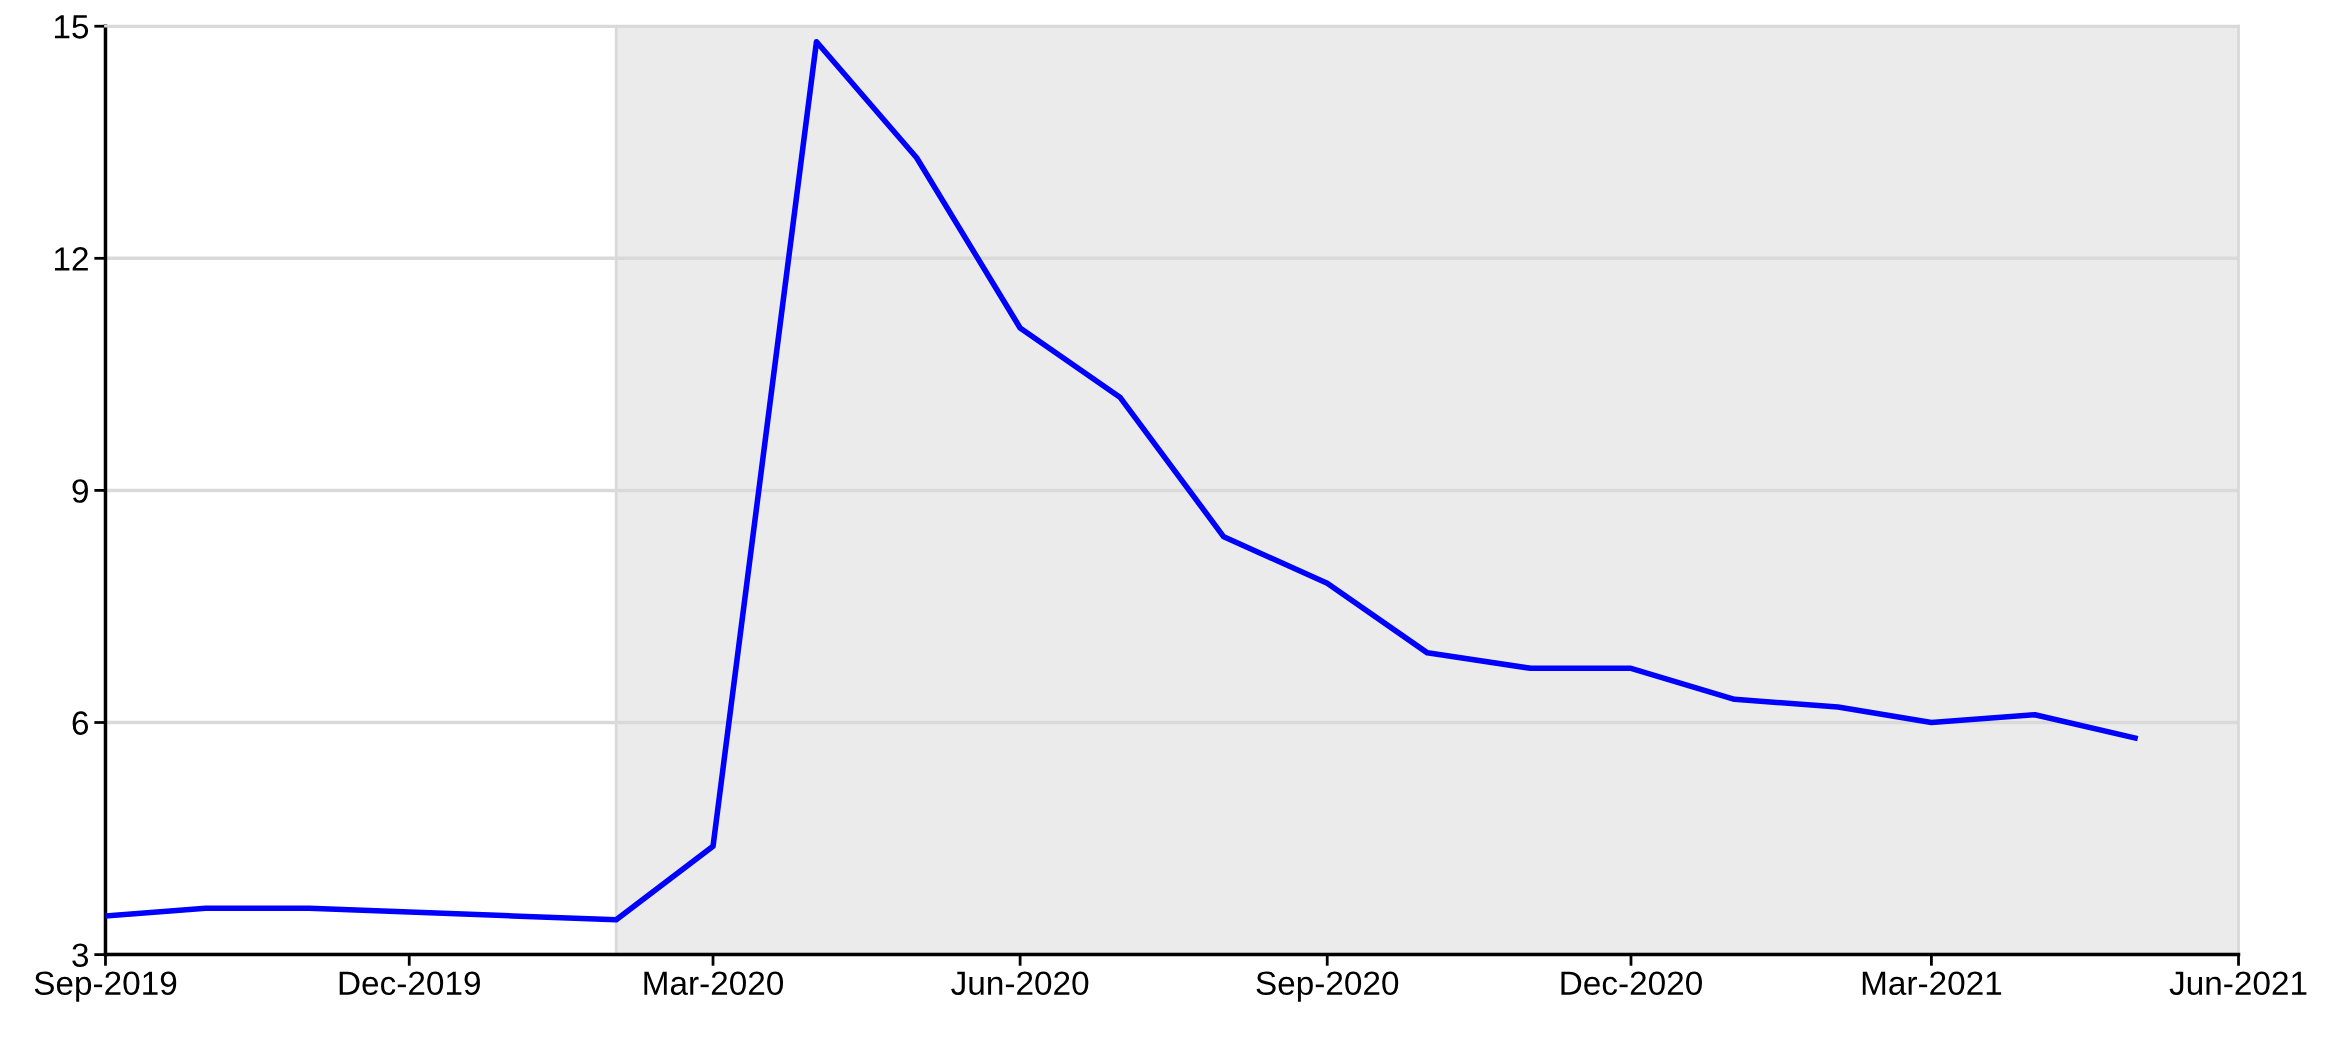  Describe the element at coordinates (714, 983) in the screenshot. I see `x-tick-label: Mar-2020` at that location.